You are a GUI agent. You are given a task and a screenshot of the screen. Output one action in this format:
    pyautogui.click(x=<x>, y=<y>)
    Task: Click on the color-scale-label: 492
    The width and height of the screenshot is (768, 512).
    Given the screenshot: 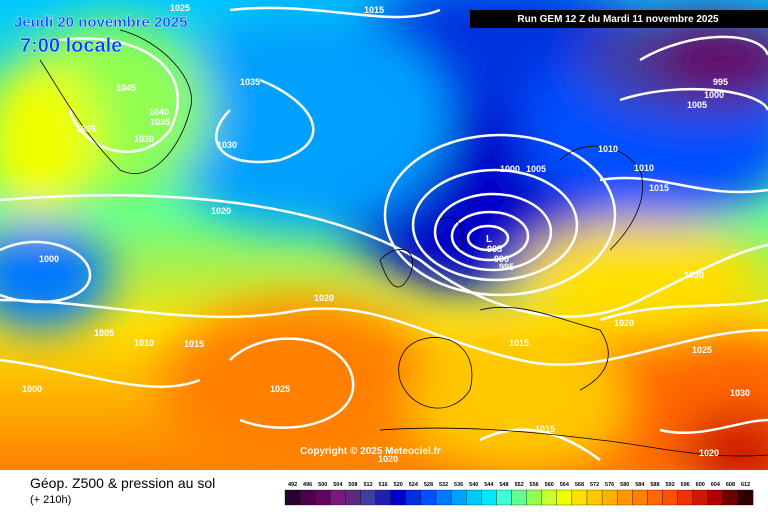 What is the action you would take?
    pyautogui.click(x=292, y=485)
    